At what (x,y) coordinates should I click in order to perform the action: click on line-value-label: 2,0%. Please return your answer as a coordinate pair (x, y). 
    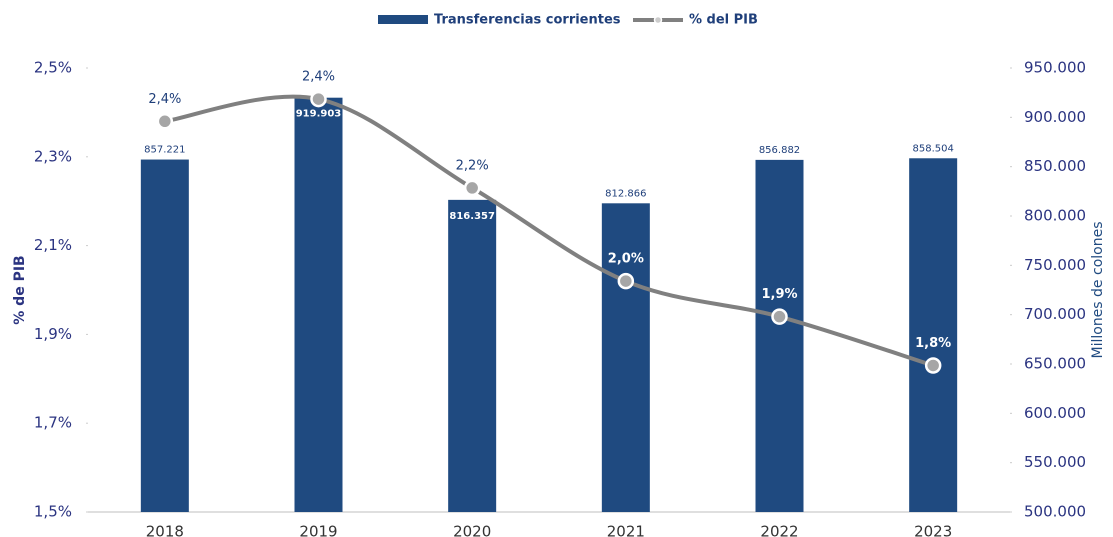
    Looking at the image, I should click on (626, 259).